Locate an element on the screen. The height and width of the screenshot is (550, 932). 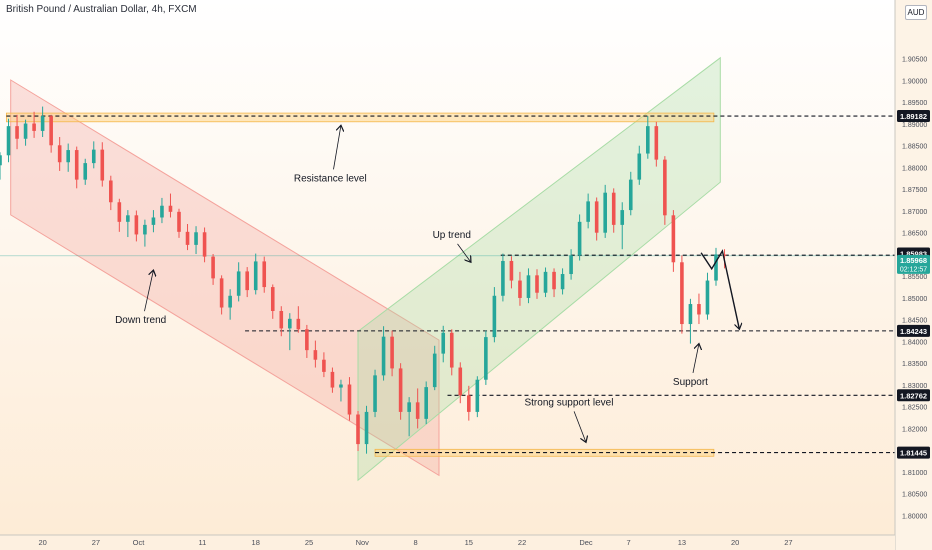
annotation: Support is located at coordinates (690, 366).